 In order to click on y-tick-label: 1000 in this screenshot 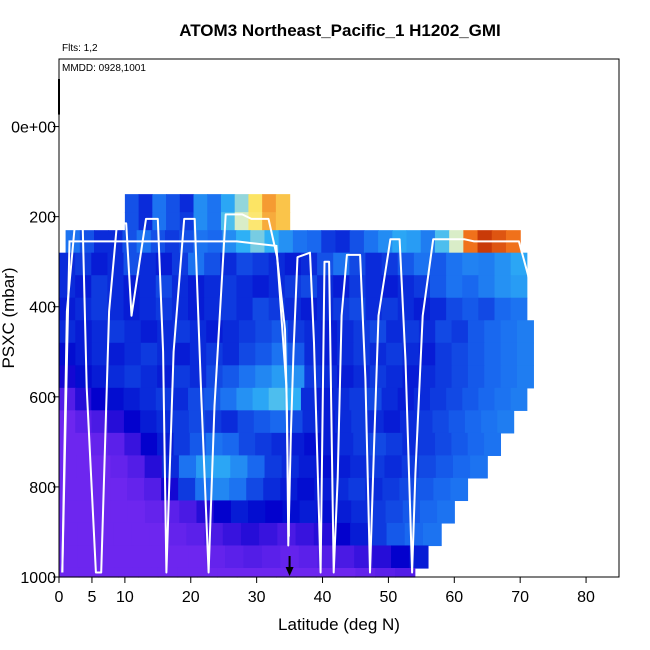, I will do `click(38, 578)`.